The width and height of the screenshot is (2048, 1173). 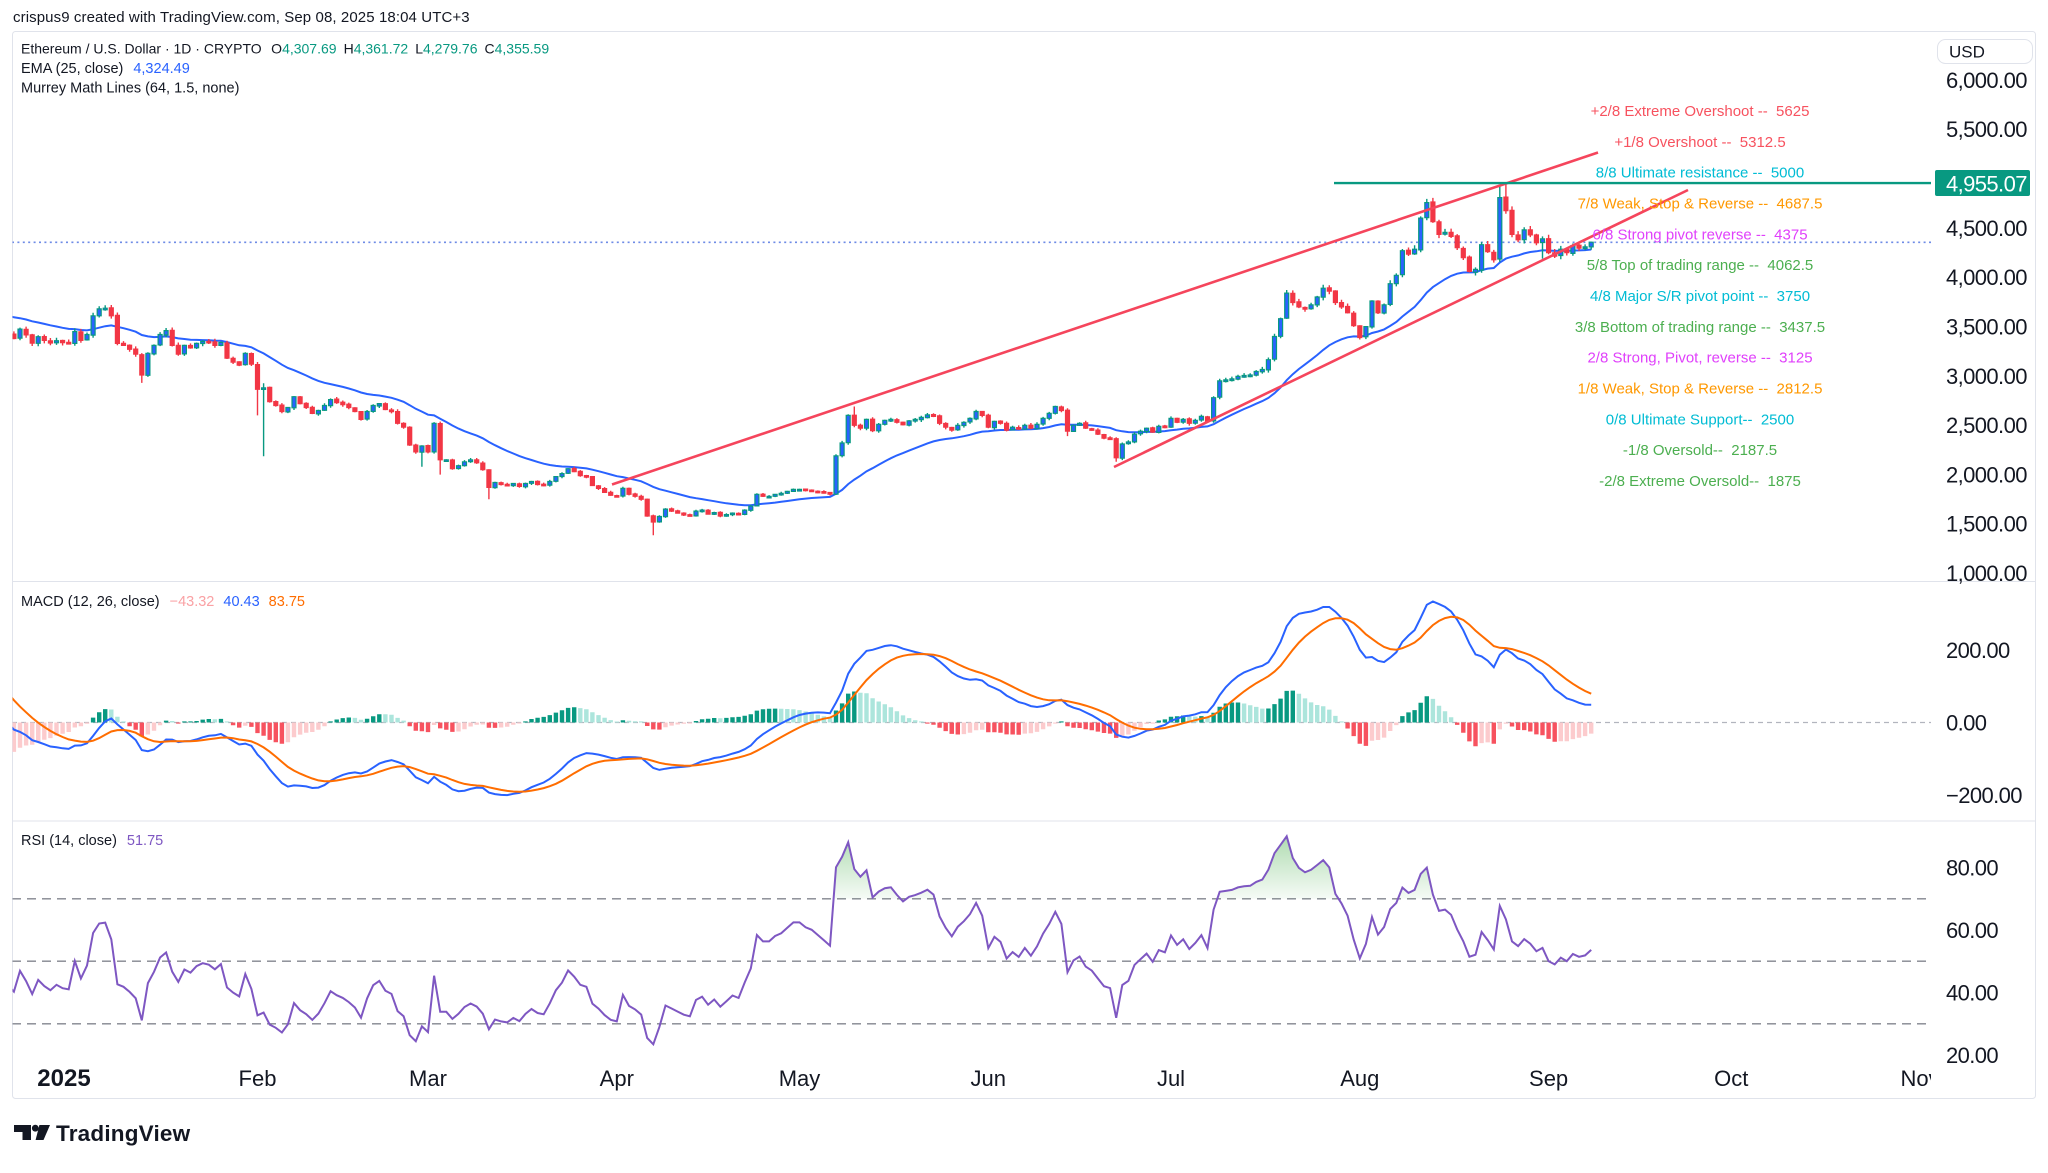 I want to click on svg-text:EMA (25, close)4,324.49: EMA (25, close) 4,324.49, so click(x=105, y=69).